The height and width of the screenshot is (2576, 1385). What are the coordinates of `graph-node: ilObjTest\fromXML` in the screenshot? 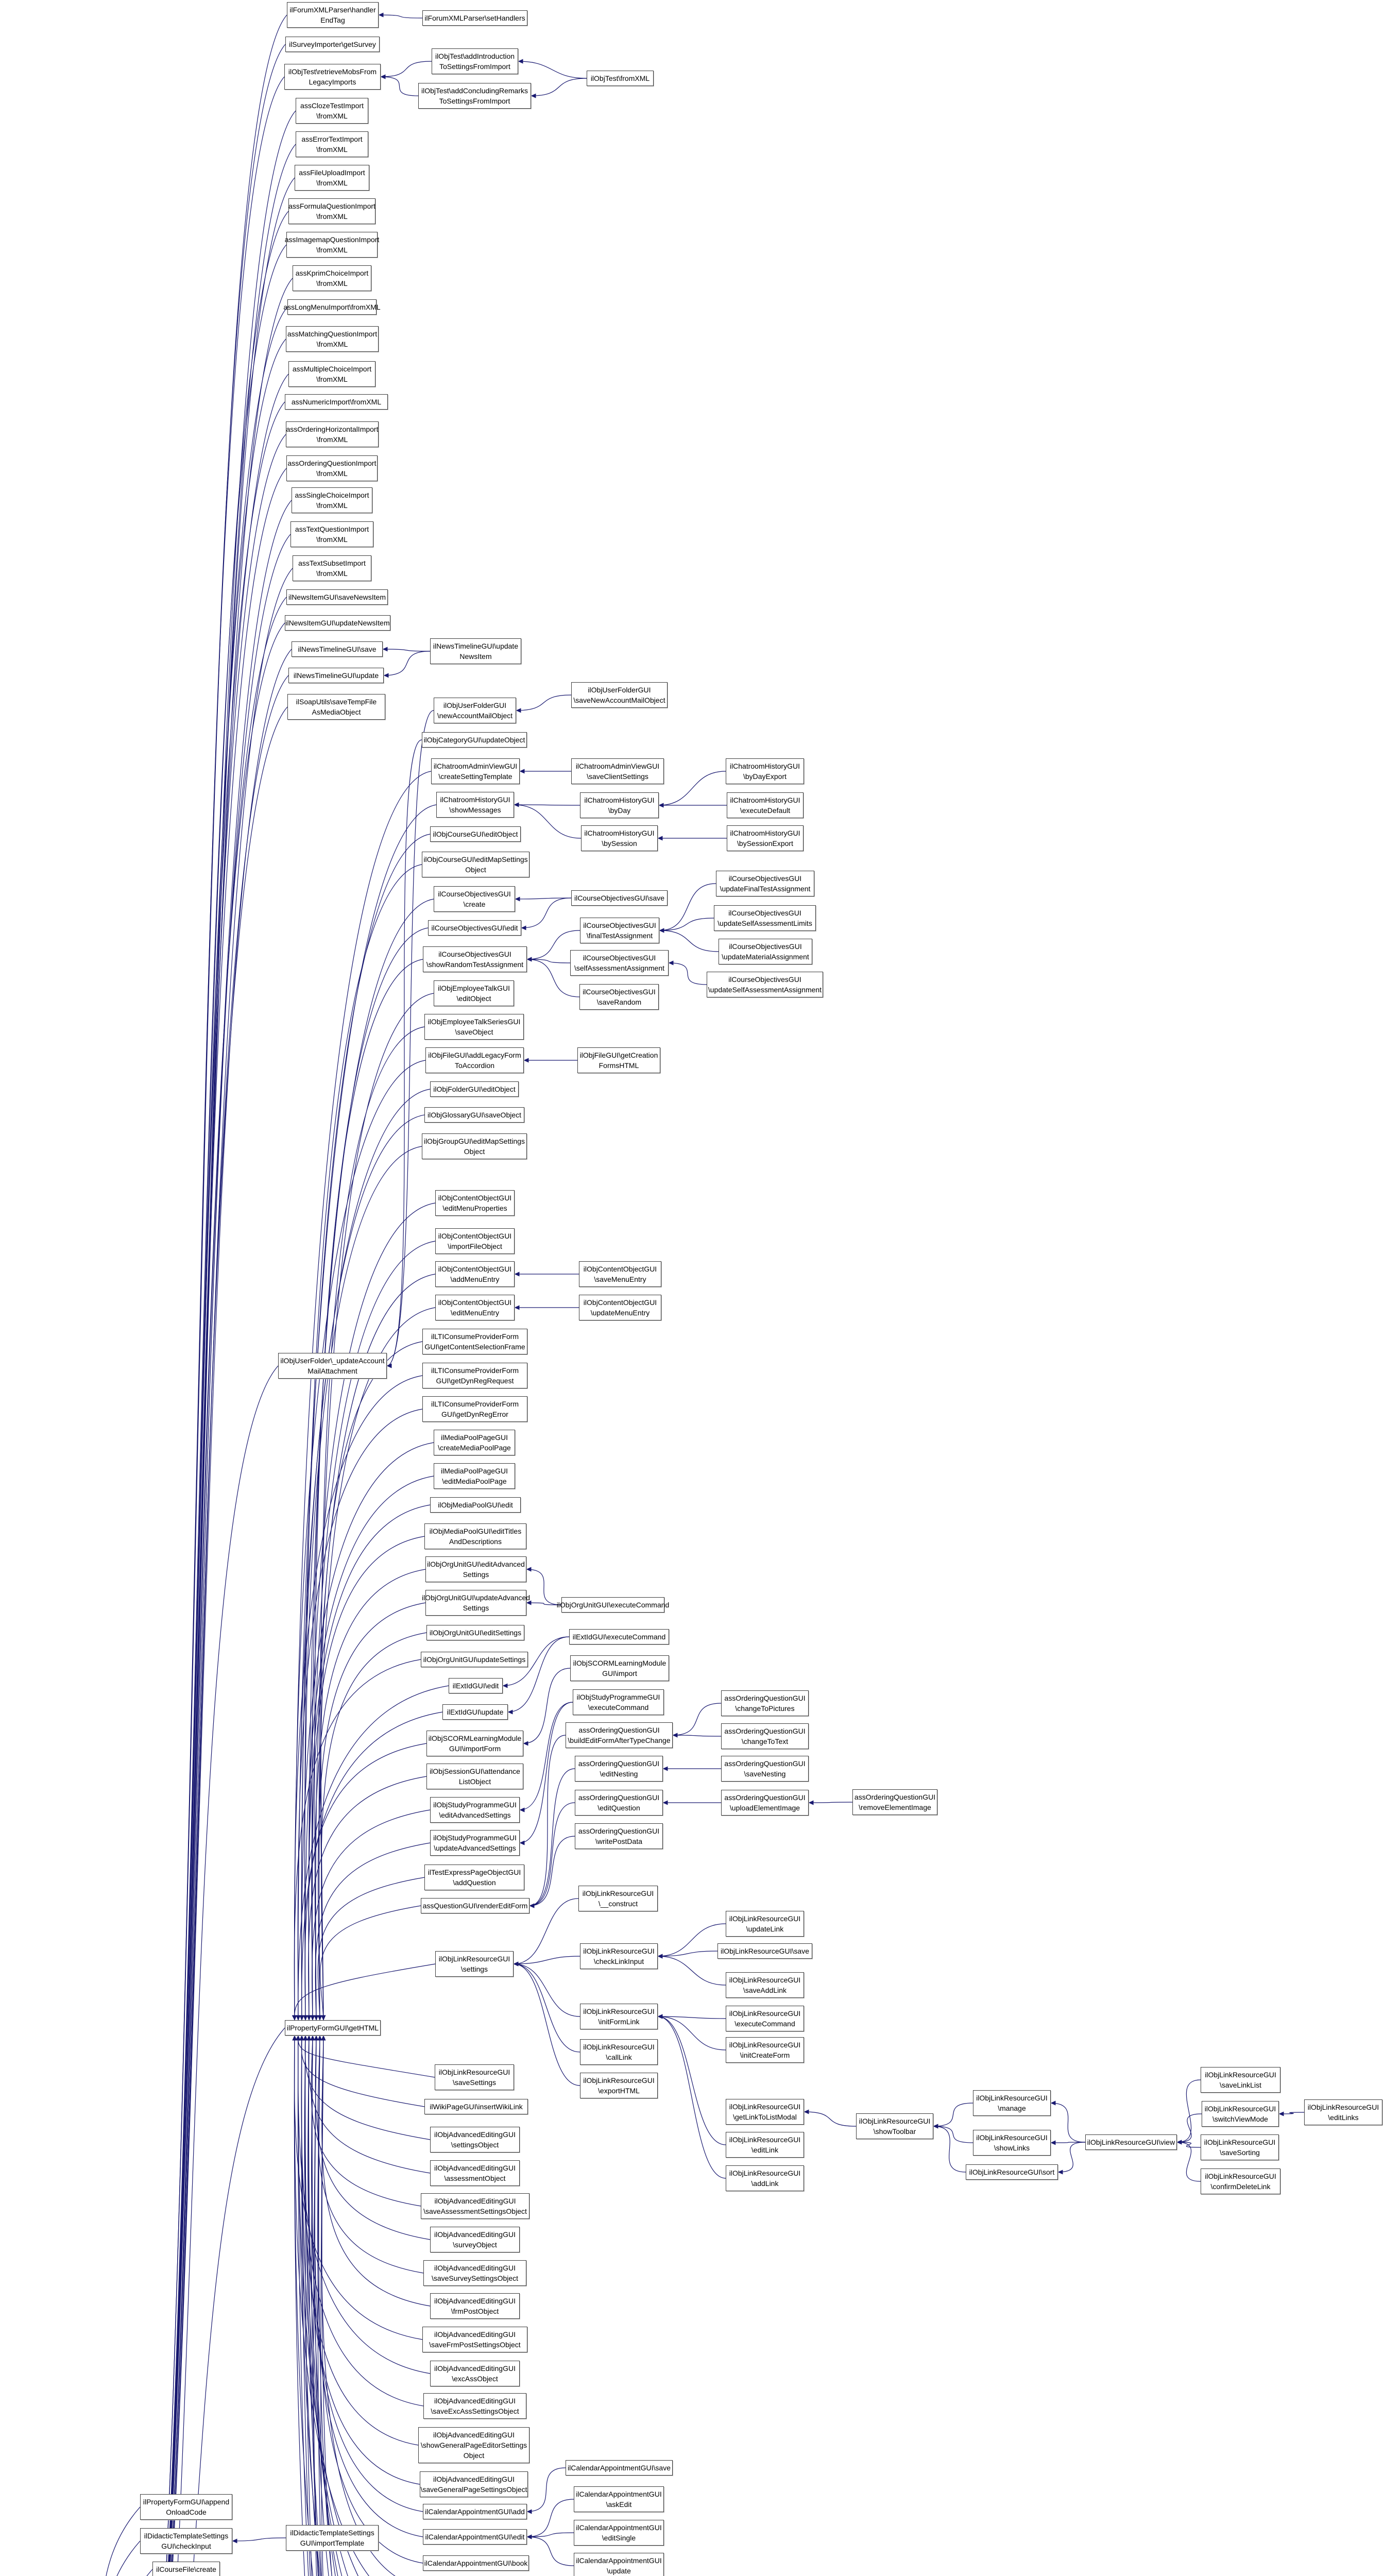 It's located at (620, 79).